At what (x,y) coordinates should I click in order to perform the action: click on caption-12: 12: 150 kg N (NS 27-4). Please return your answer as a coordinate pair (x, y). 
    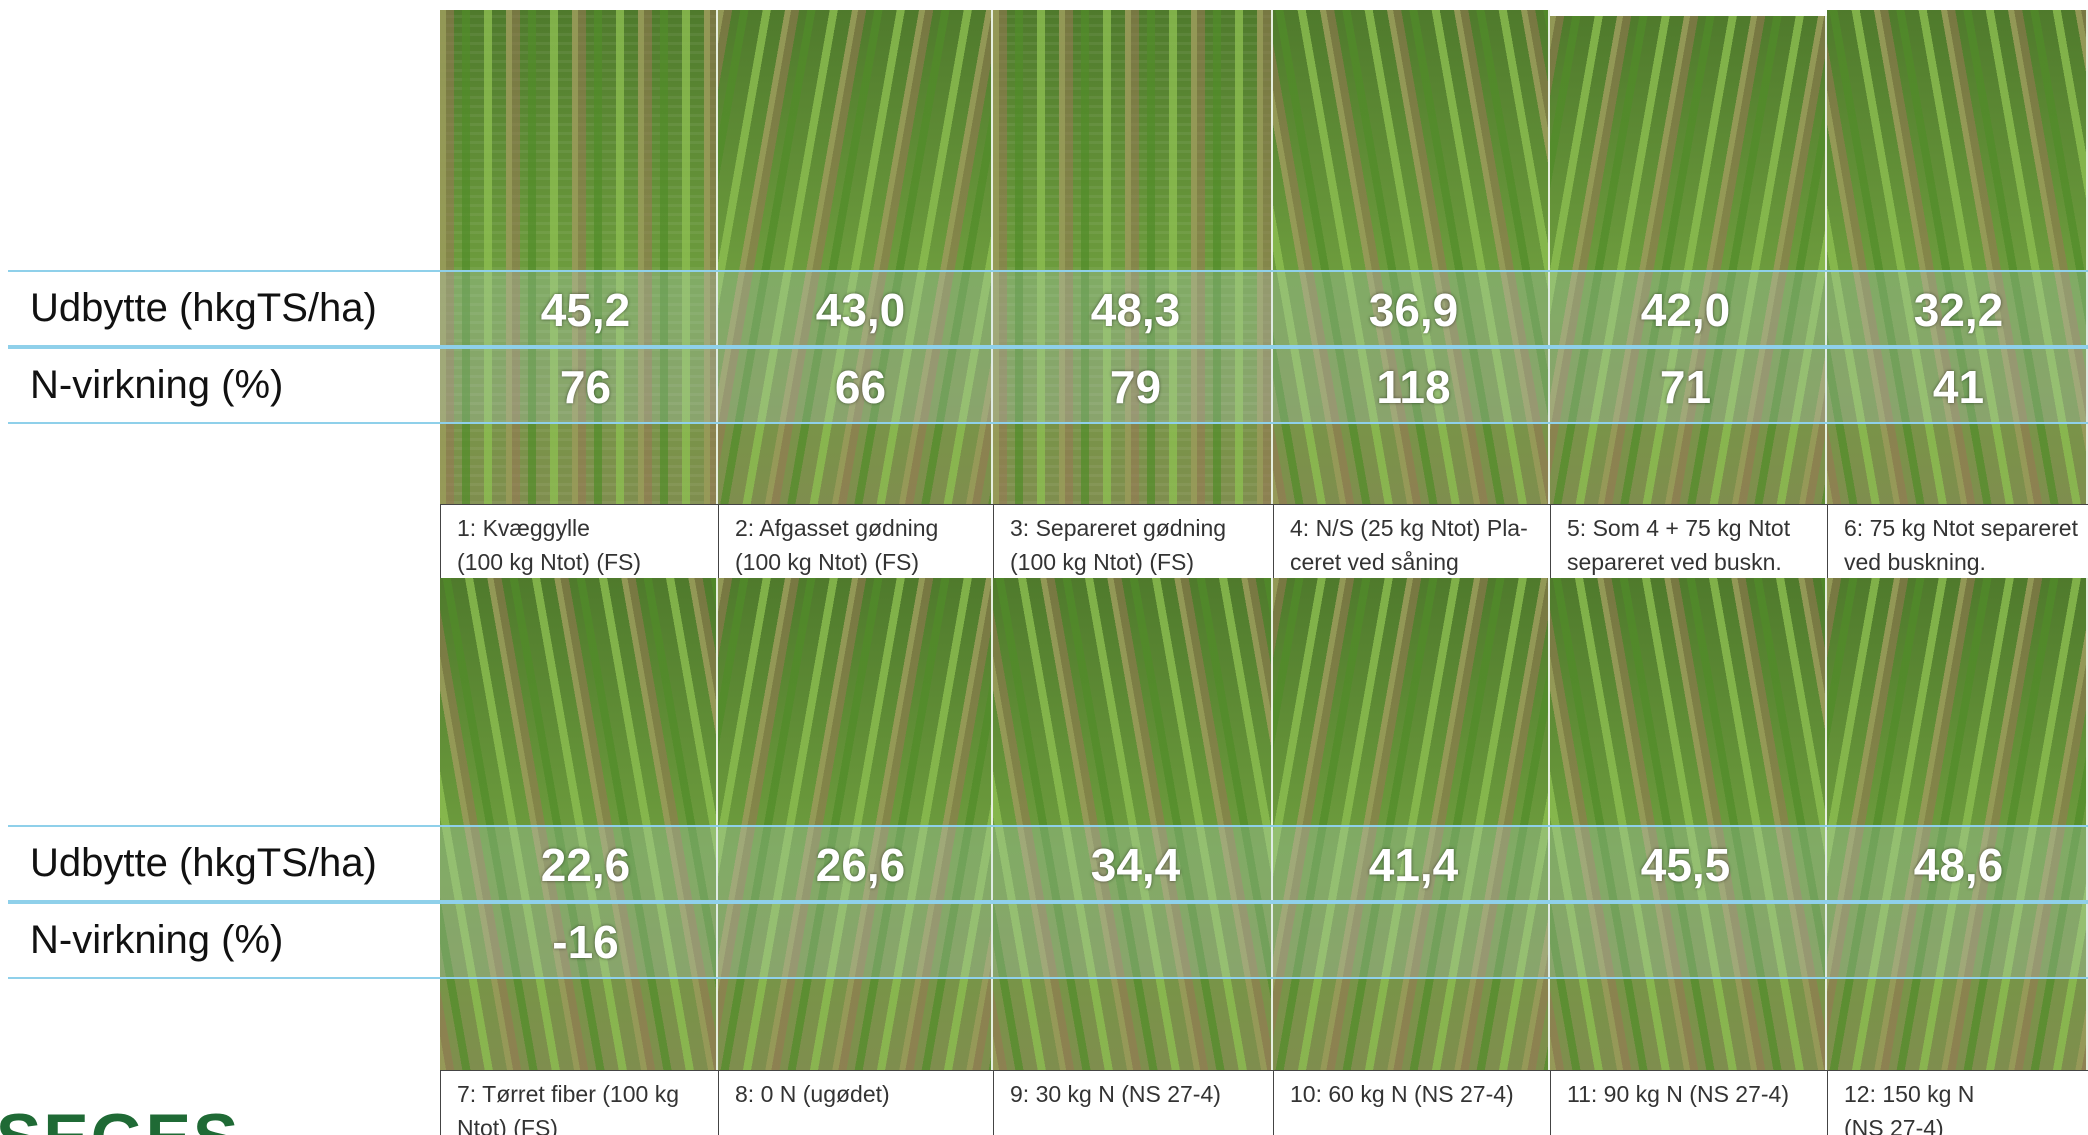
    Looking at the image, I should click on (1957, 1102).